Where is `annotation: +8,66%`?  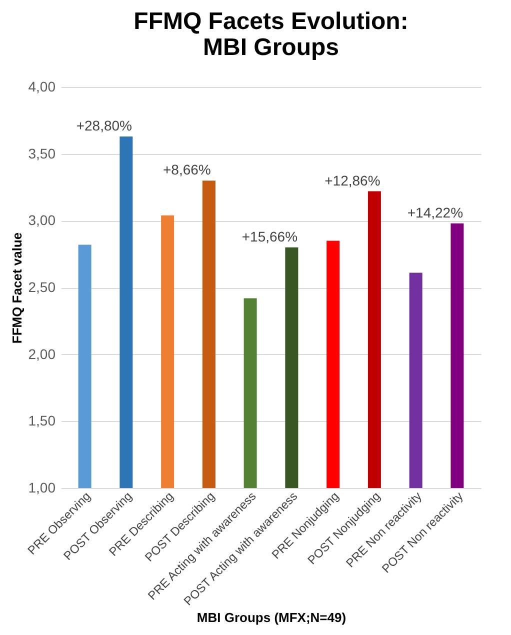
annotation: +8,66% is located at coordinates (186, 170).